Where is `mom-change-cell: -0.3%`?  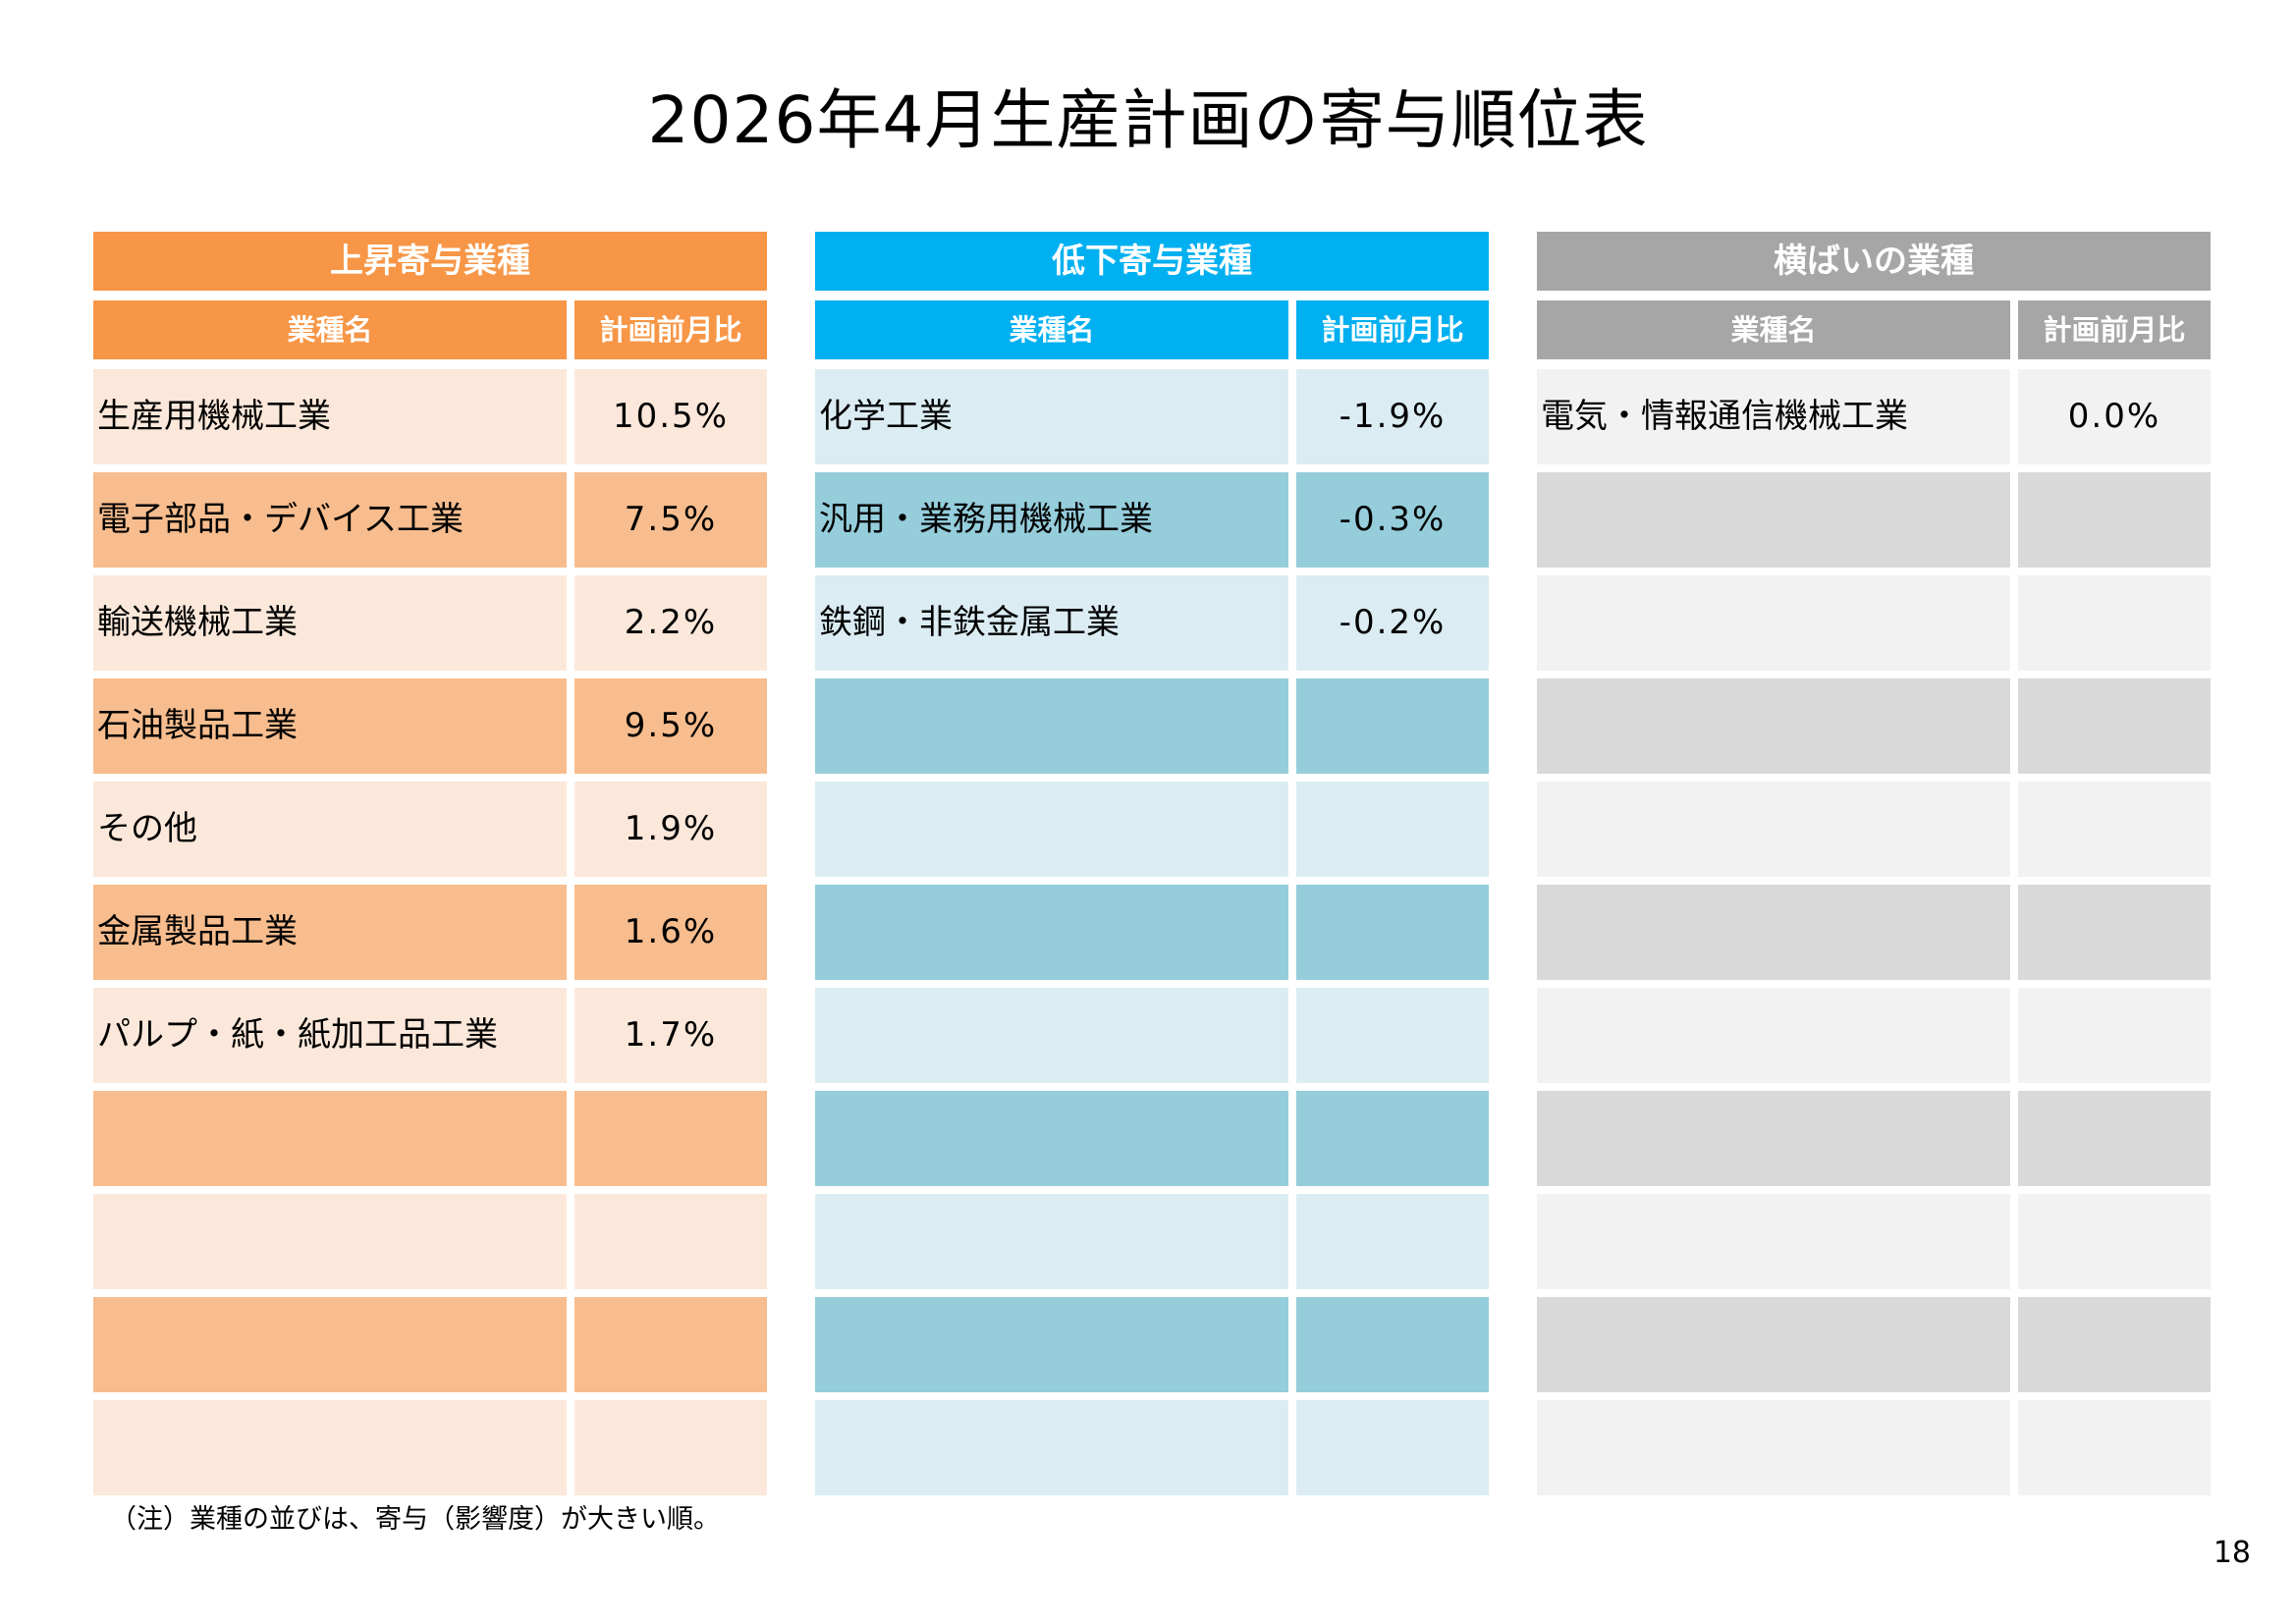
mom-change-cell: -0.3% is located at coordinates (1392, 520).